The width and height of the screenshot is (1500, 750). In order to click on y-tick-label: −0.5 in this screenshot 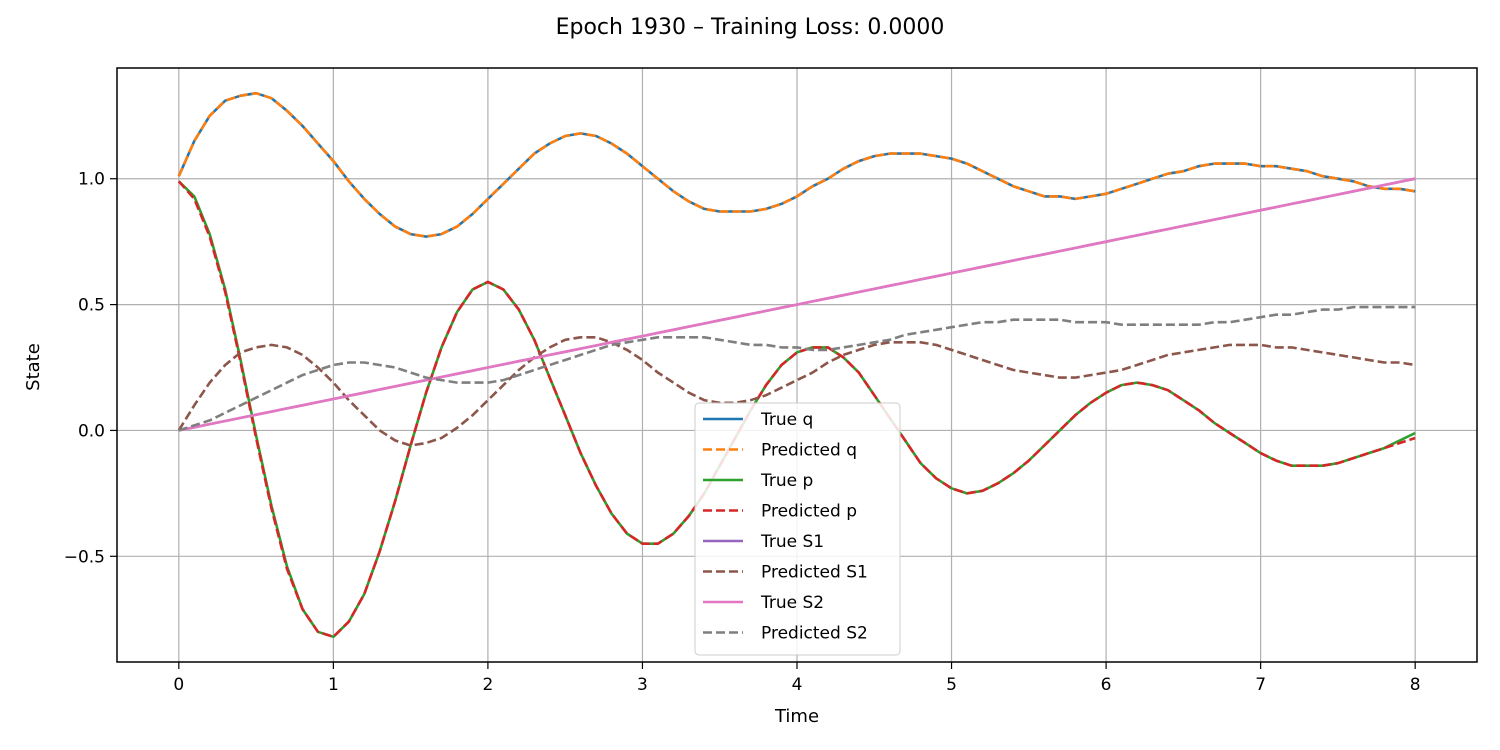, I will do `click(84, 557)`.